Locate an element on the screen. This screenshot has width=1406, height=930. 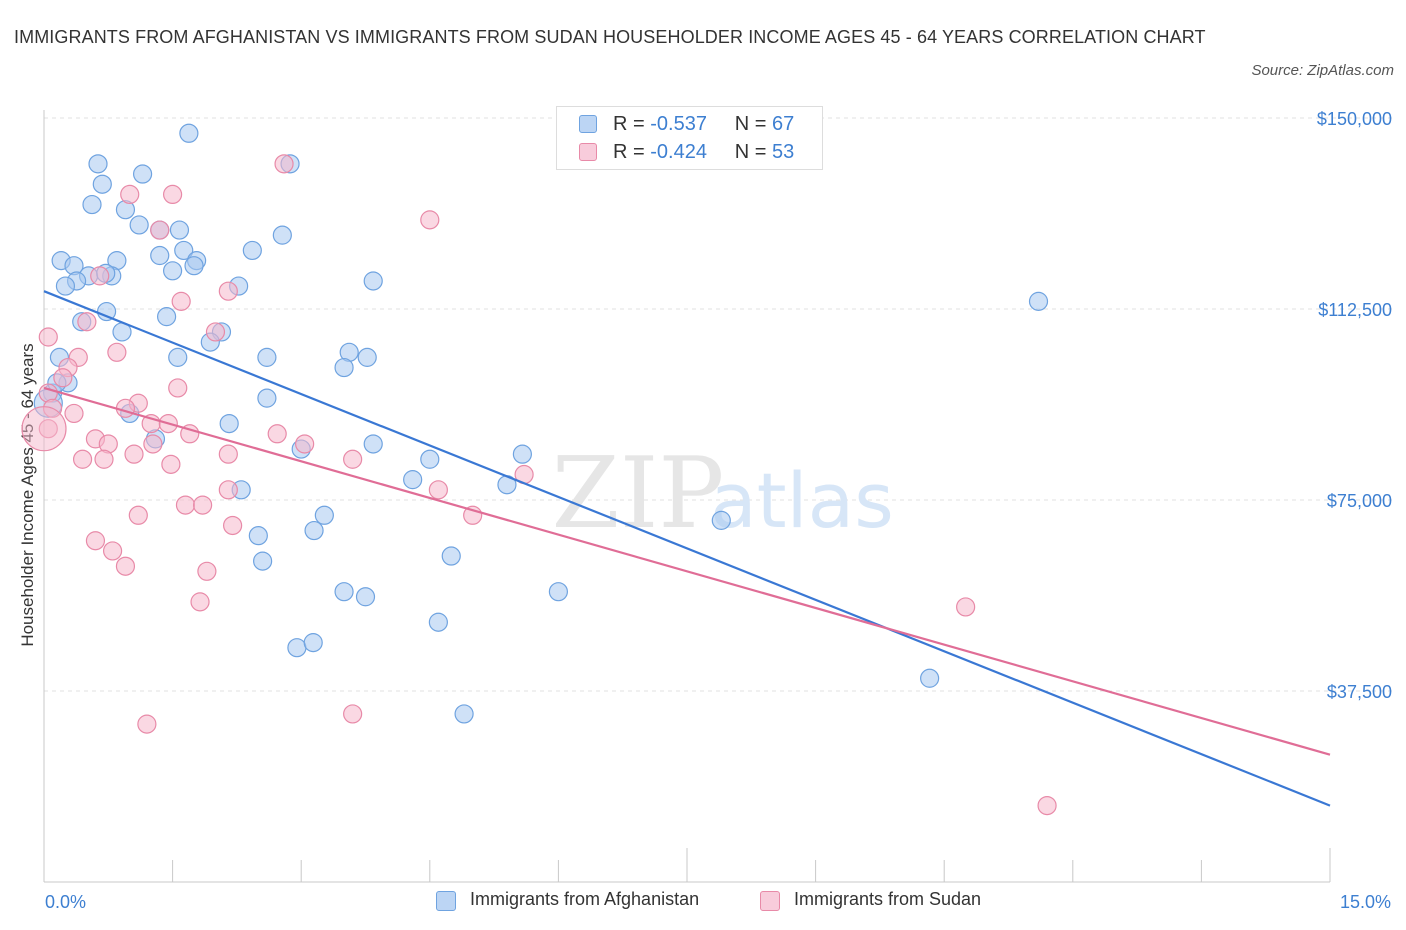
correlation-legend: R = -0.537 N = 67 R = -0.424 N = 53 is located at coordinates (689, 138).